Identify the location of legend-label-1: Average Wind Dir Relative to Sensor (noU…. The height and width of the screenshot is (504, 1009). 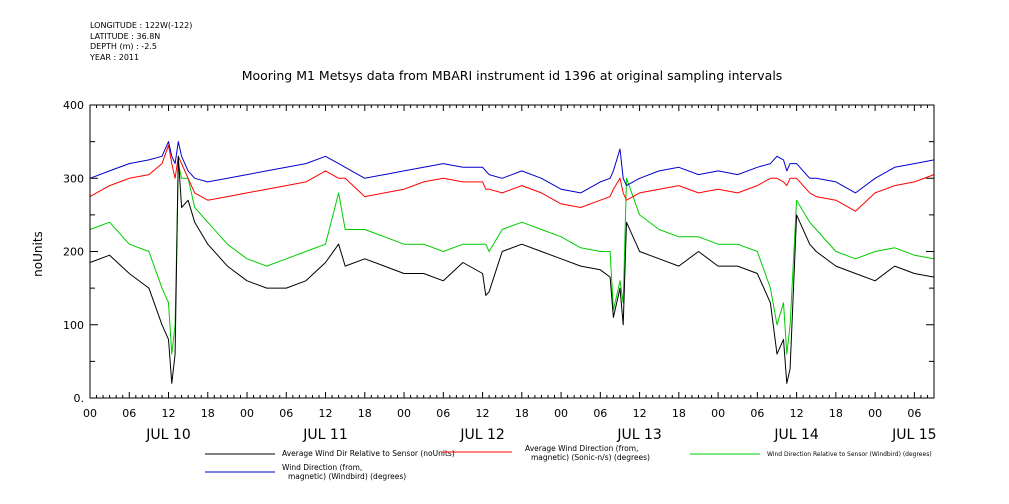
(368, 453).